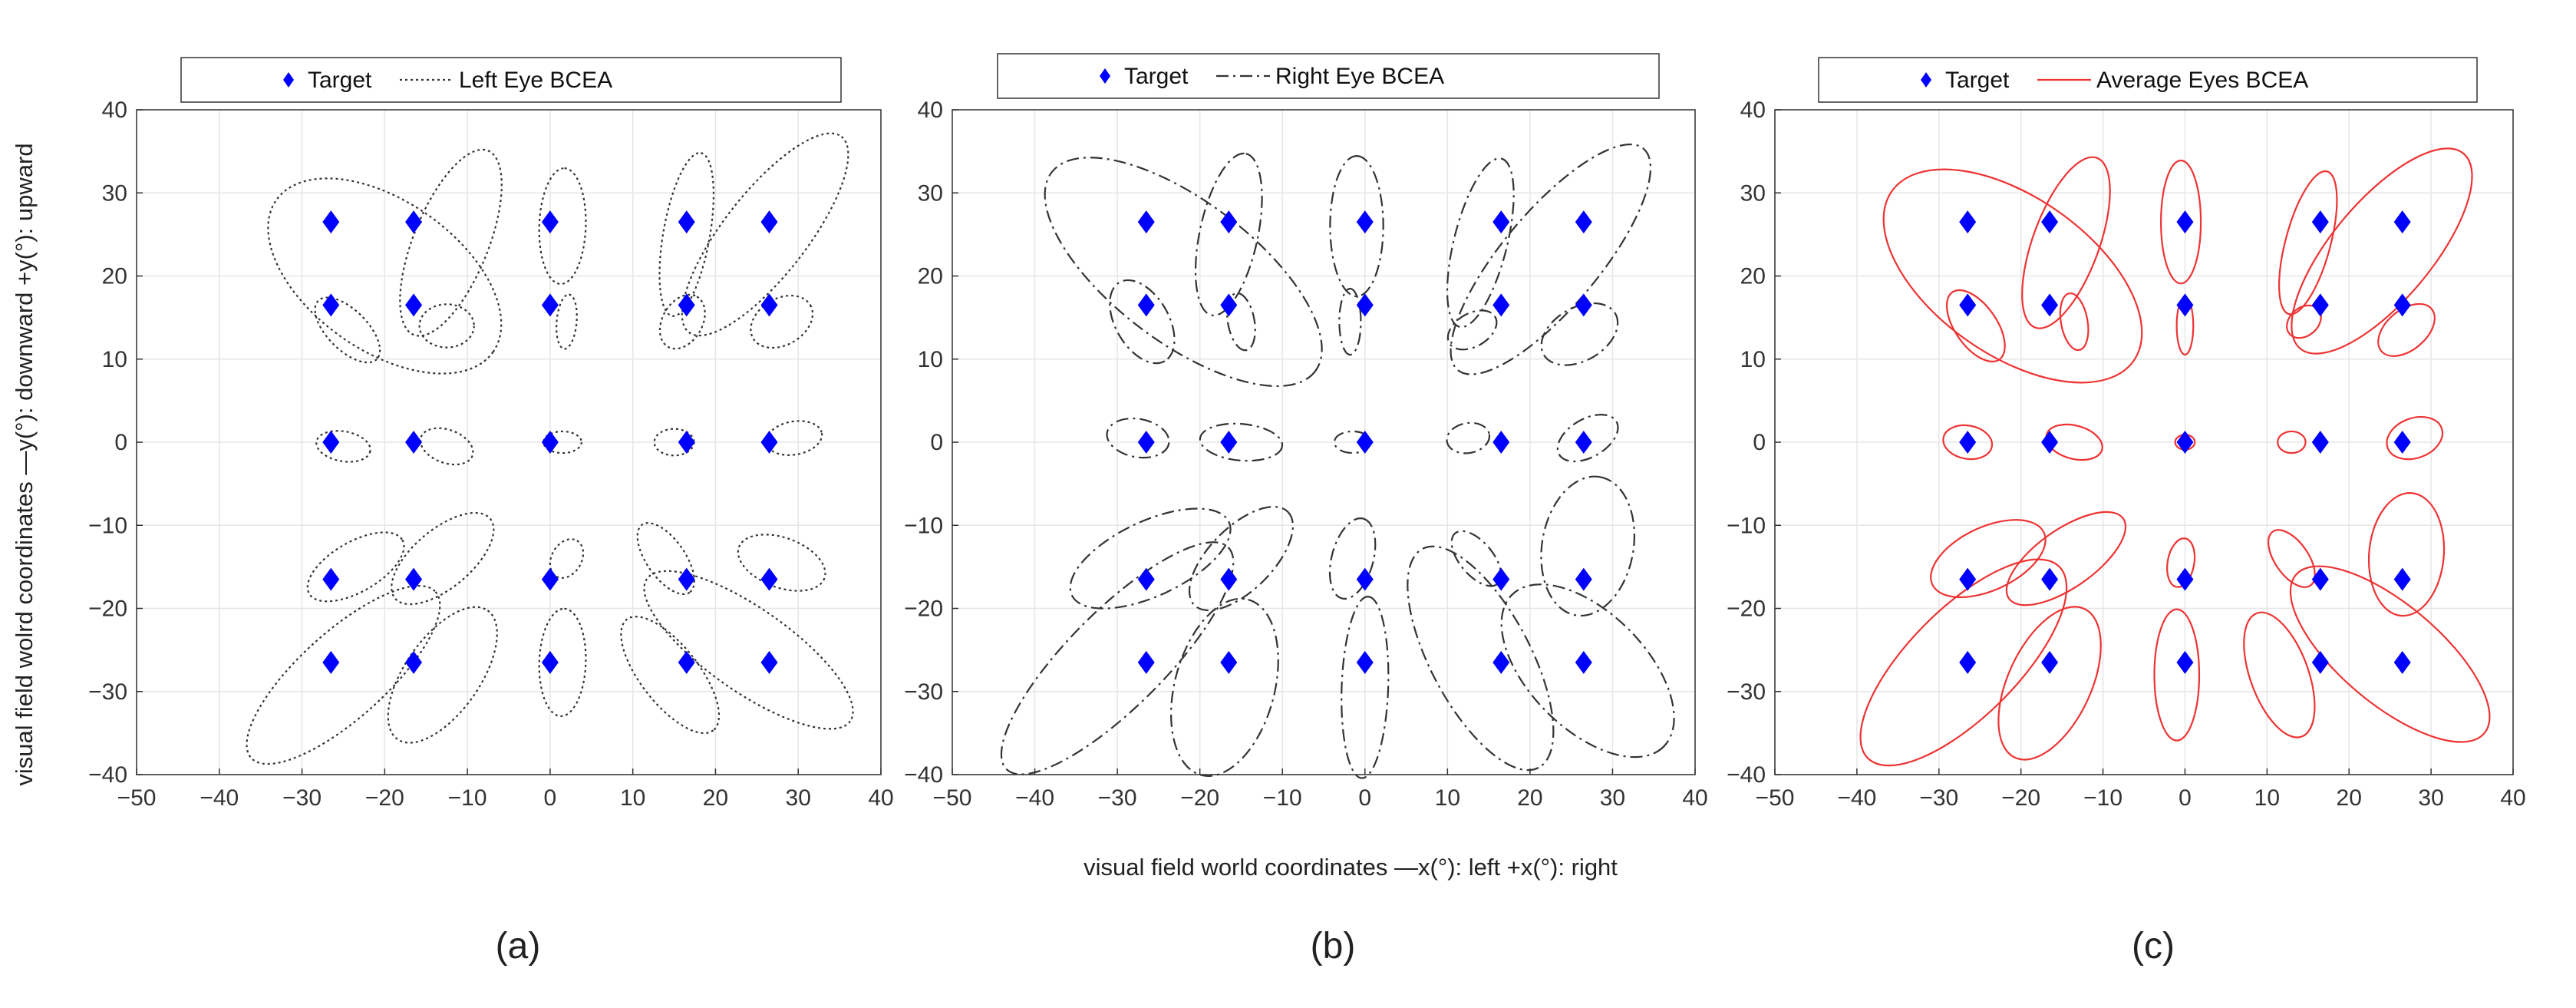  I want to click on y-tick-label: −20, so click(107, 609).